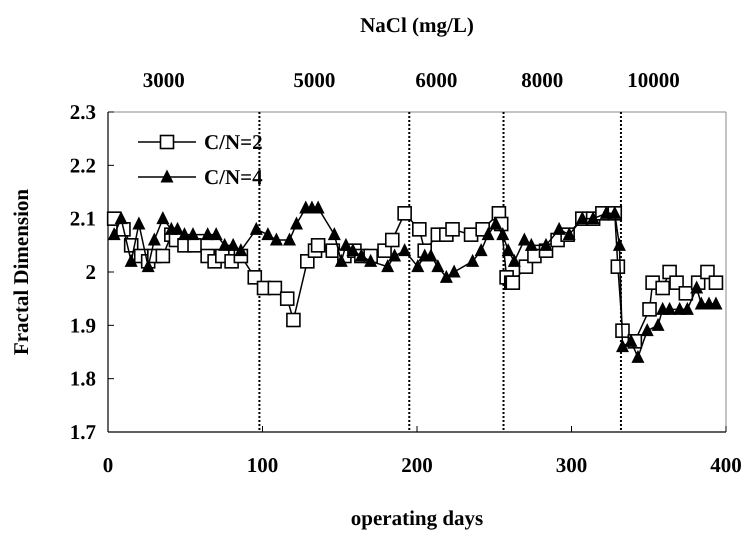 This screenshot has width=755, height=548. Describe the element at coordinates (726, 465) in the screenshot. I see `x-tick-label: 400` at that location.